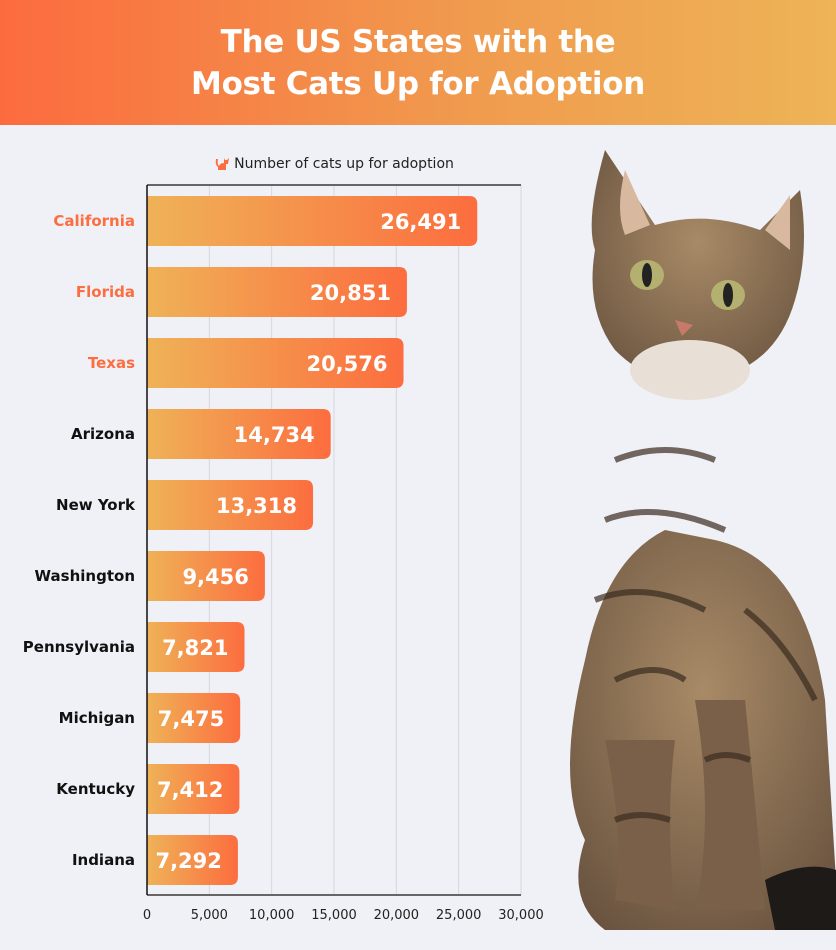 This screenshot has height=950, width=836. I want to click on x-tick-label: 25,000, so click(459, 915).